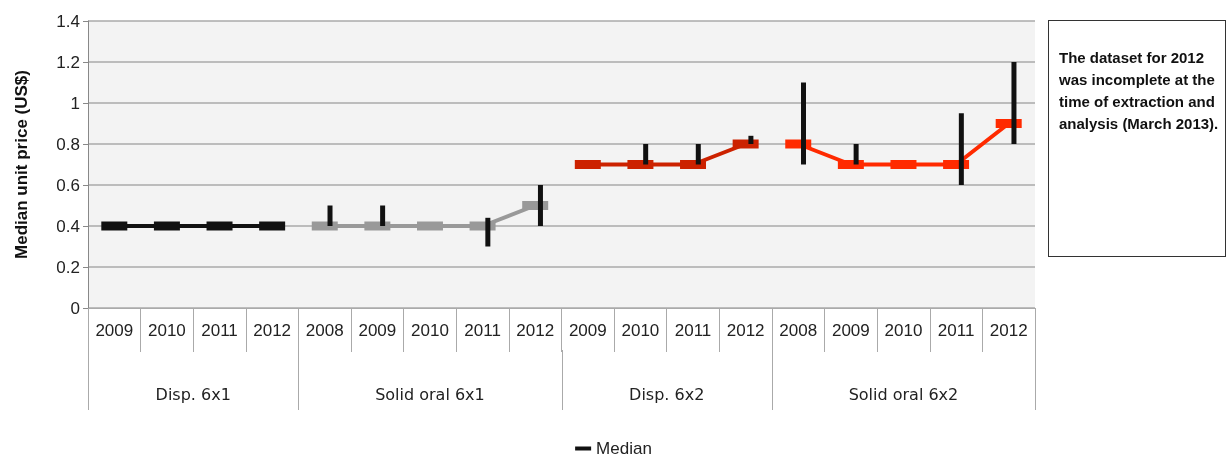 The height and width of the screenshot is (462, 1227). What do you see at coordinates (75, 103) in the screenshot?
I see `y-tick-label: 1` at bounding box center [75, 103].